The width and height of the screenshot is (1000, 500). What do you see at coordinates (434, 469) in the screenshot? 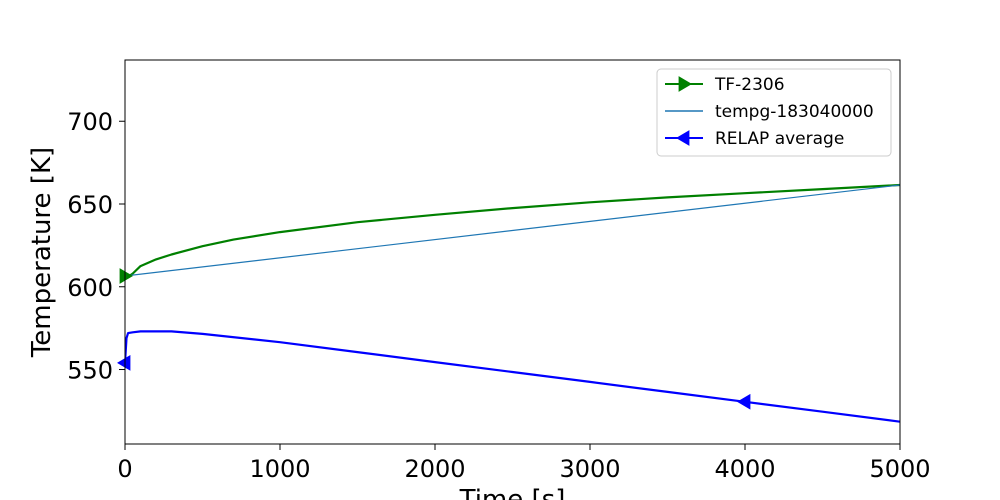
I see `x-tick-label: 2000` at bounding box center [434, 469].